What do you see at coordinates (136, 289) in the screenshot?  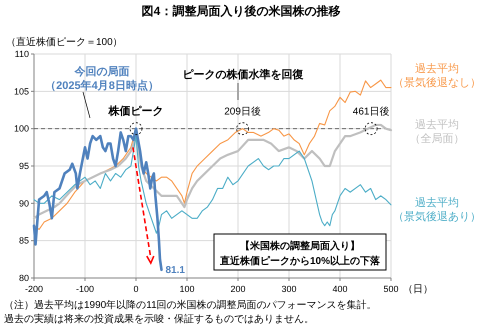 I see `x-tick-label: 0` at bounding box center [136, 289].